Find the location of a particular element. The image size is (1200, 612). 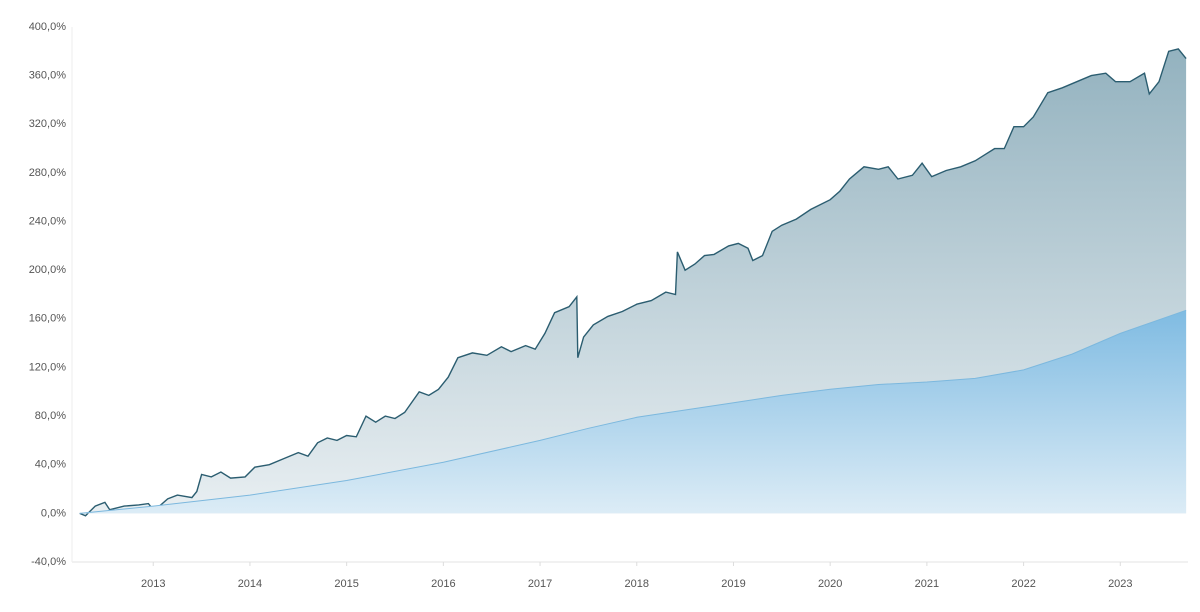

y-tick-label: 120,0% is located at coordinates (48, 367).